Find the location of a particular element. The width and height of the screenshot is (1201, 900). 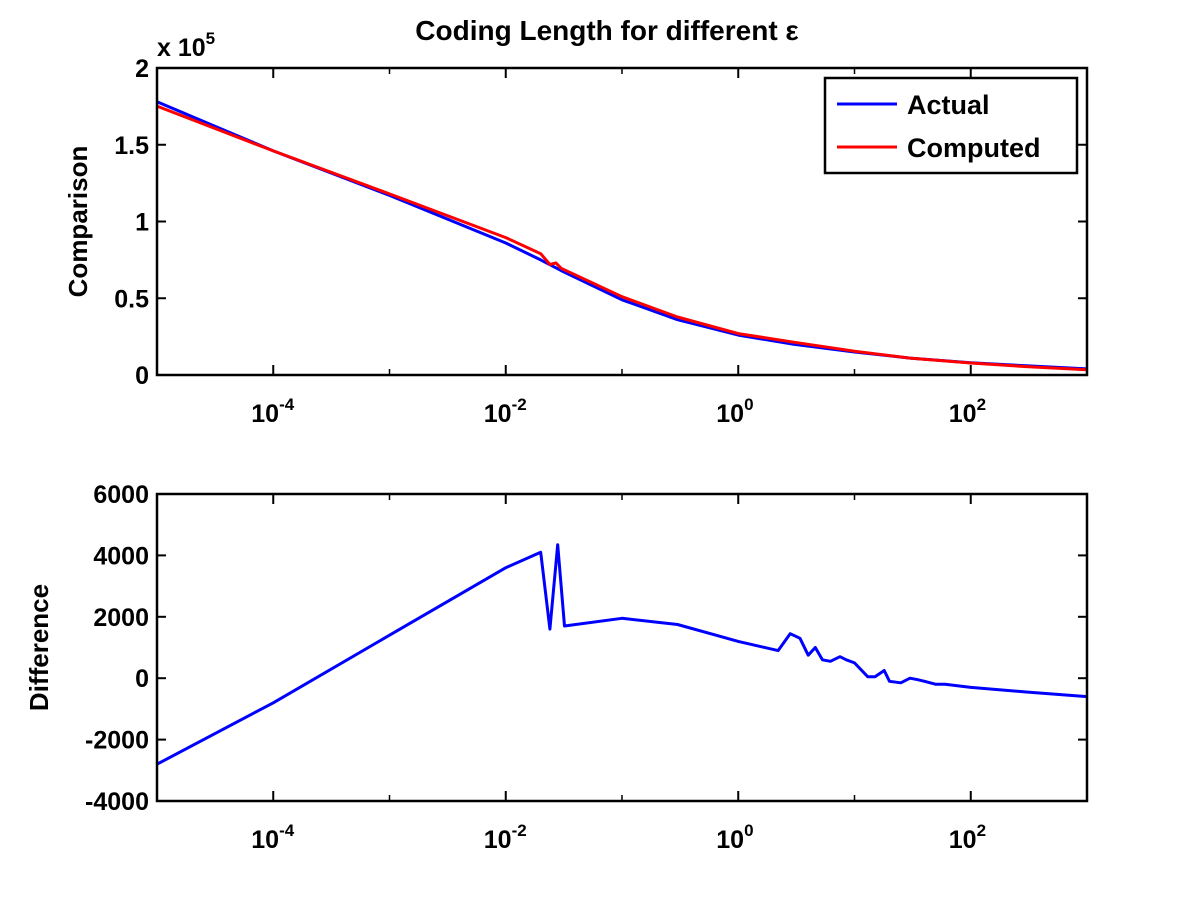

y-tick-label: 2 is located at coordinates (142, 69).